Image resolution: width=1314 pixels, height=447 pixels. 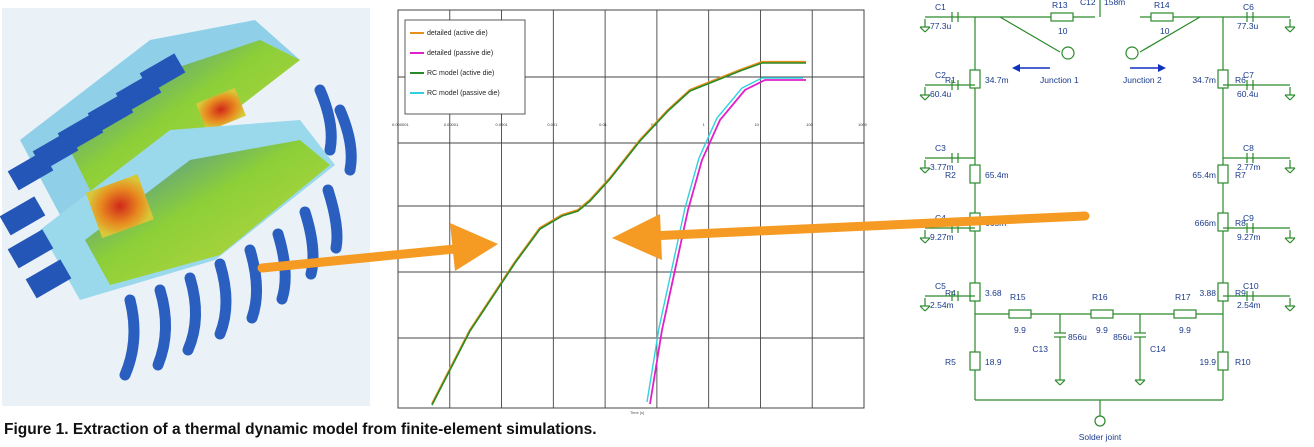 What do you see at coordinates (1248, 94) in the screenshot?
I see `capacitor-value: 60.4u` at bounding box center [1248, 94].